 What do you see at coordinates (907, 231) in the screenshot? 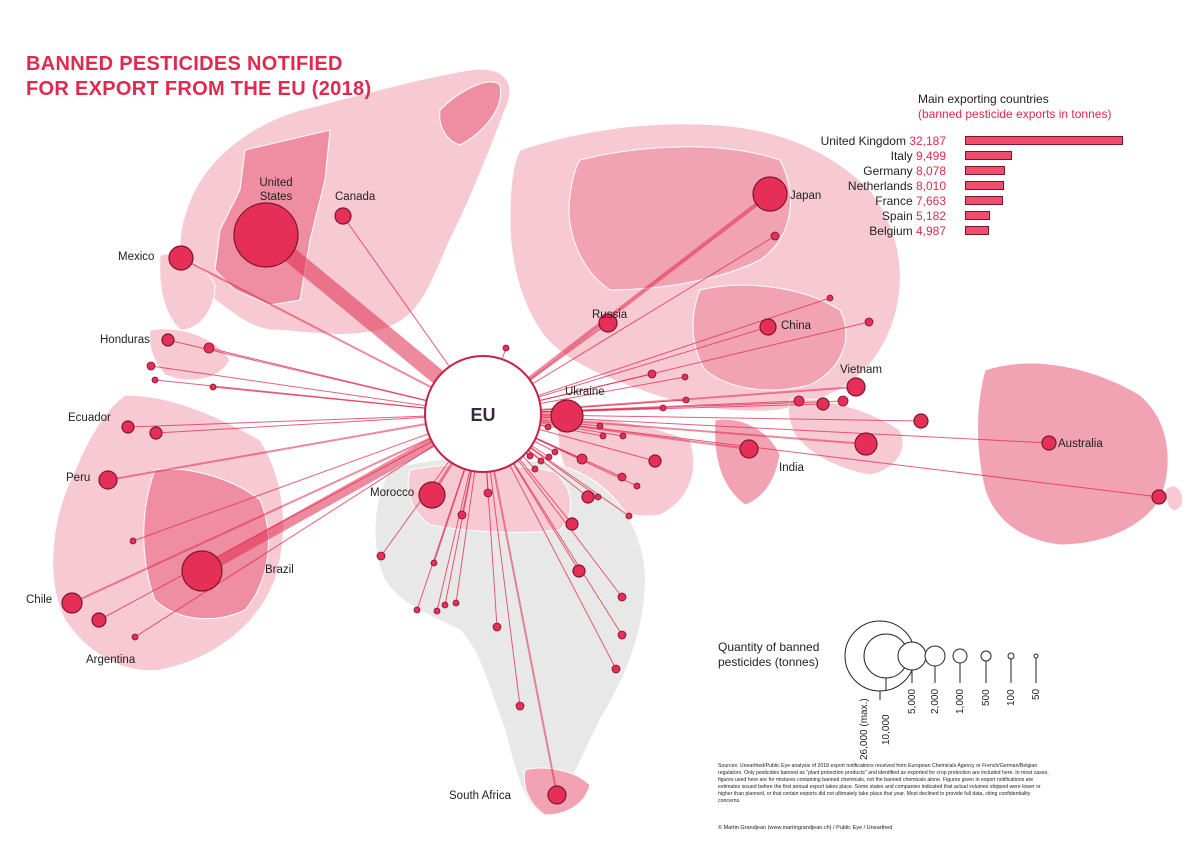
I see `exporter-label: Belgium 4,987` at bounding box center [907, 231].